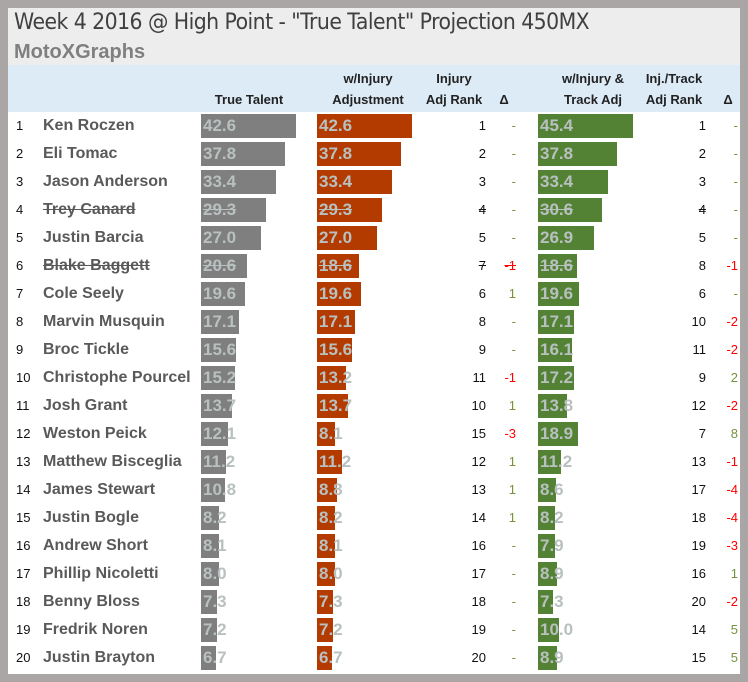  What do you see at coordinates (91, 601) in the screenshot?
I see `rider-name: Benny Bloss` at bounding box center [91, 601].